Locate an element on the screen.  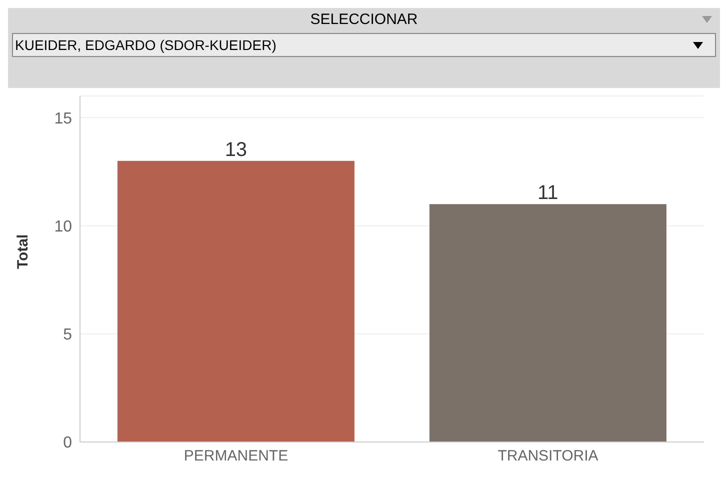
data-label: 11 is located at coordinates (548, 193).